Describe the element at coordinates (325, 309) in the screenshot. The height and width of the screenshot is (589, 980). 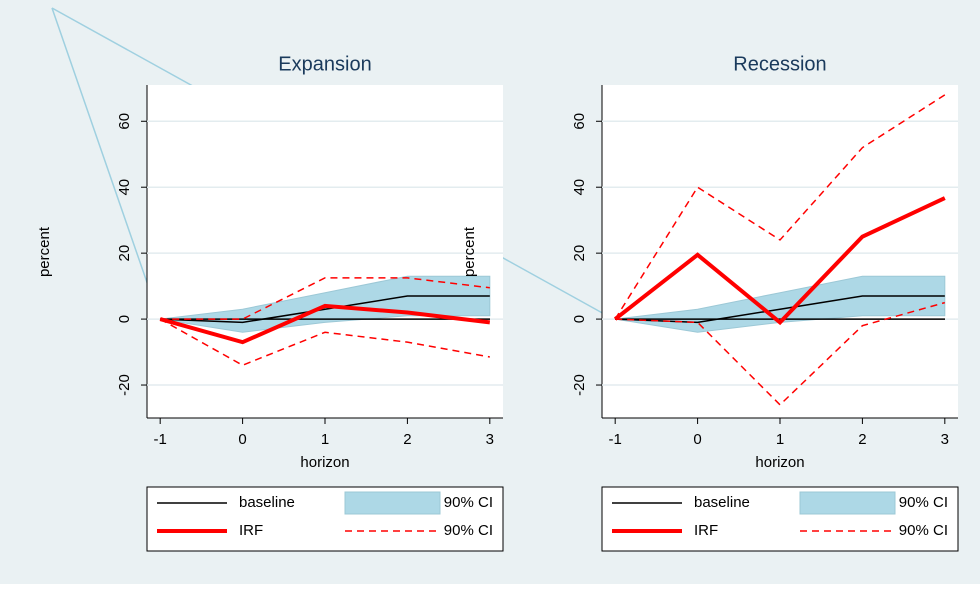
I see `baseline-line` at that location.